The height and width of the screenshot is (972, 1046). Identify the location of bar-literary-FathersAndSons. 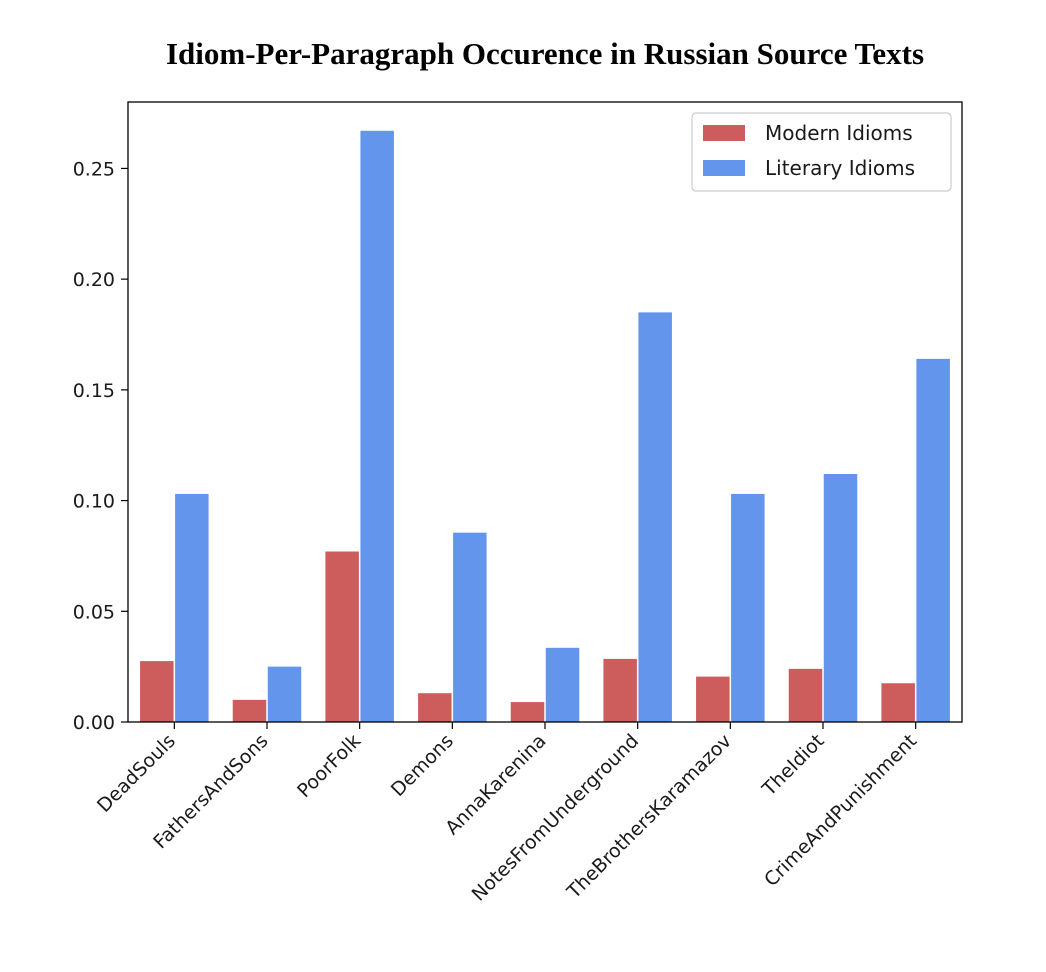
(284, 694).